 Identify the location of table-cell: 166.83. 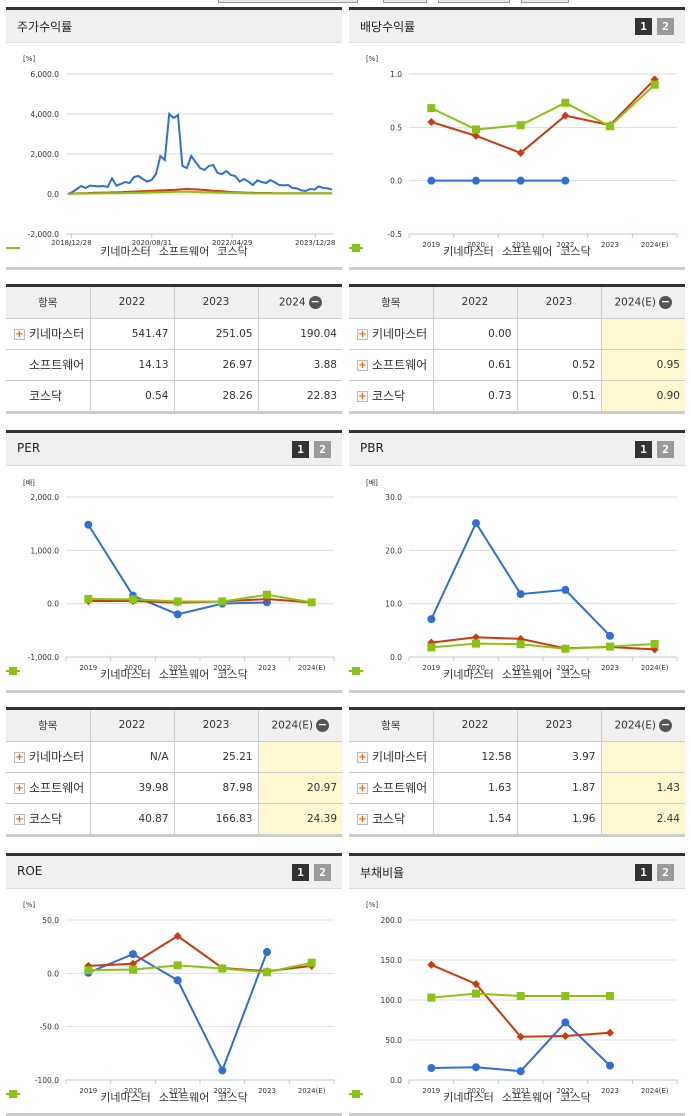
(216, 818).